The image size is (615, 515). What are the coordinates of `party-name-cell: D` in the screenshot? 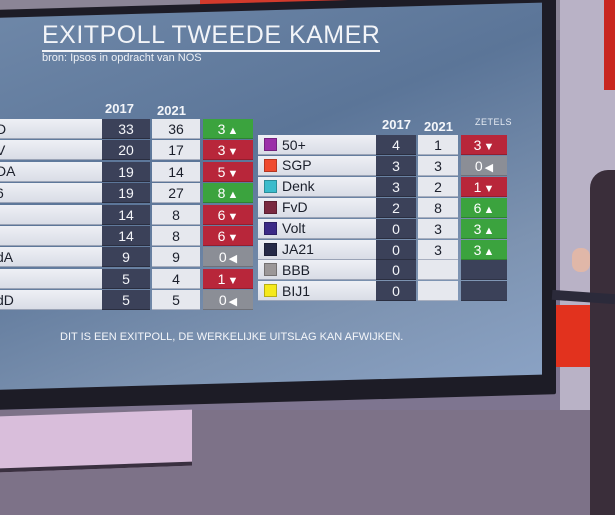 It's located at (51, 129).